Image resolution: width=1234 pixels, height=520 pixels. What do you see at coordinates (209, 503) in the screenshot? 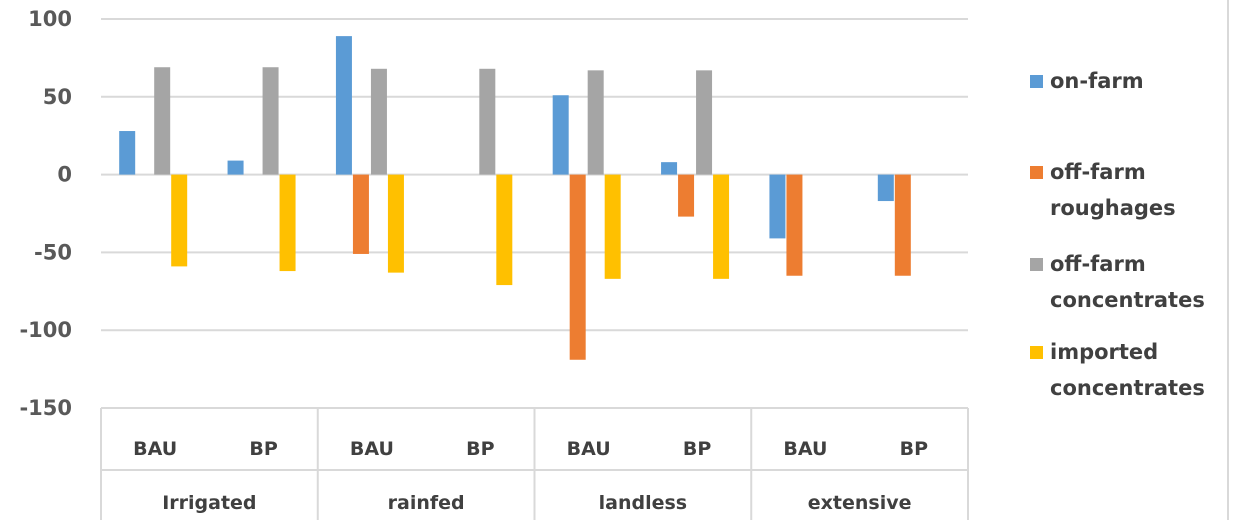
I see `group-label: Irrigated` at bounding box center [209, 503].